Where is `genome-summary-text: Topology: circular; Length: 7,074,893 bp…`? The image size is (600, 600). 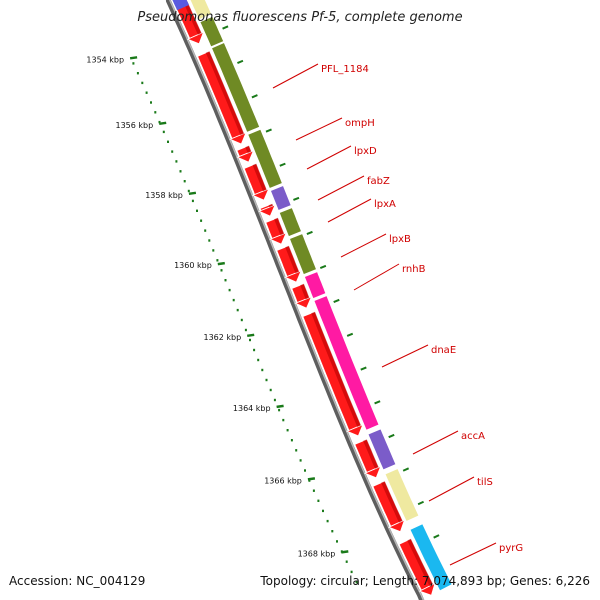
genome-summary-text: Topology: circular; Length: 7,074,893 bp… is located at coordinates (425, 581).